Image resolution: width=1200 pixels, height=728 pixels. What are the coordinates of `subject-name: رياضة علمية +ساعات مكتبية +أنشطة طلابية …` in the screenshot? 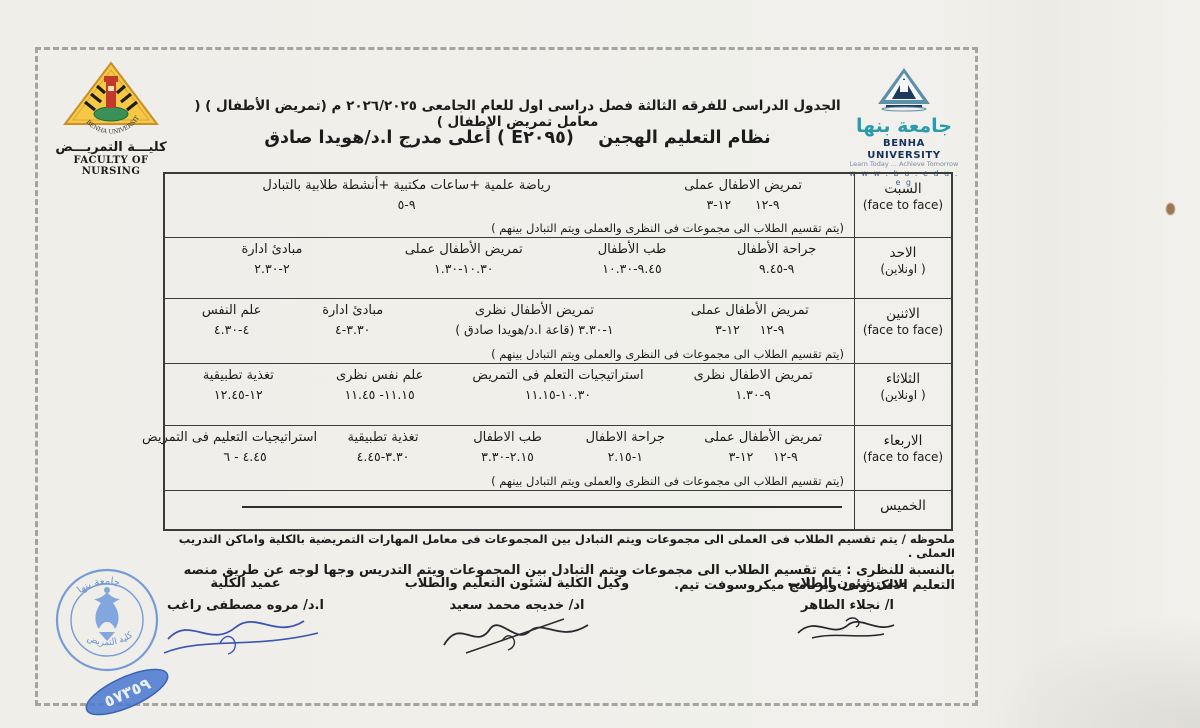 It's located at (406, 185).